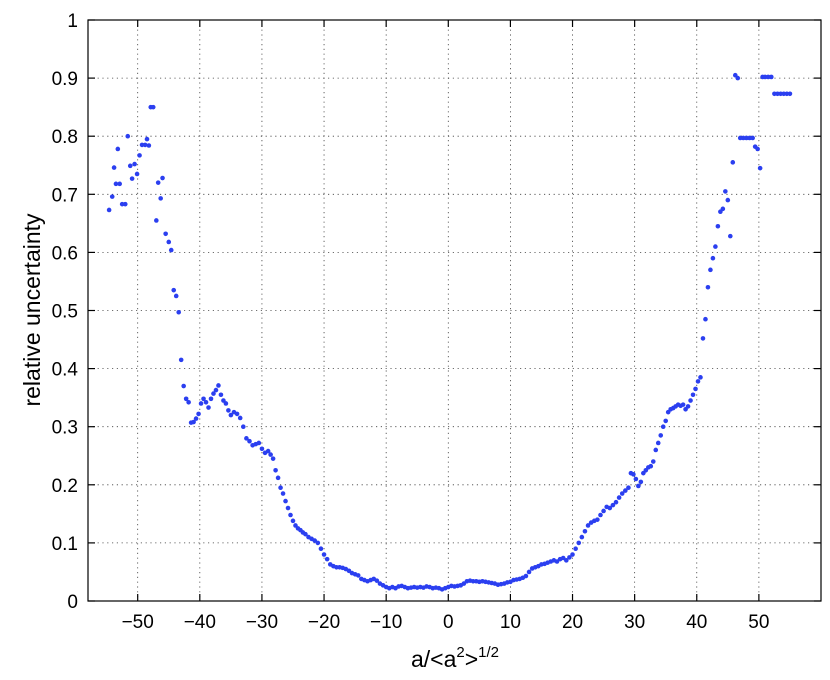 Image resolution: width=830 pixels, height=680 pixels. What do you see at coordinates (65, 195) in the screenshot?
I see `y-tick-label: 0.7` at bounding box center [65, 195].